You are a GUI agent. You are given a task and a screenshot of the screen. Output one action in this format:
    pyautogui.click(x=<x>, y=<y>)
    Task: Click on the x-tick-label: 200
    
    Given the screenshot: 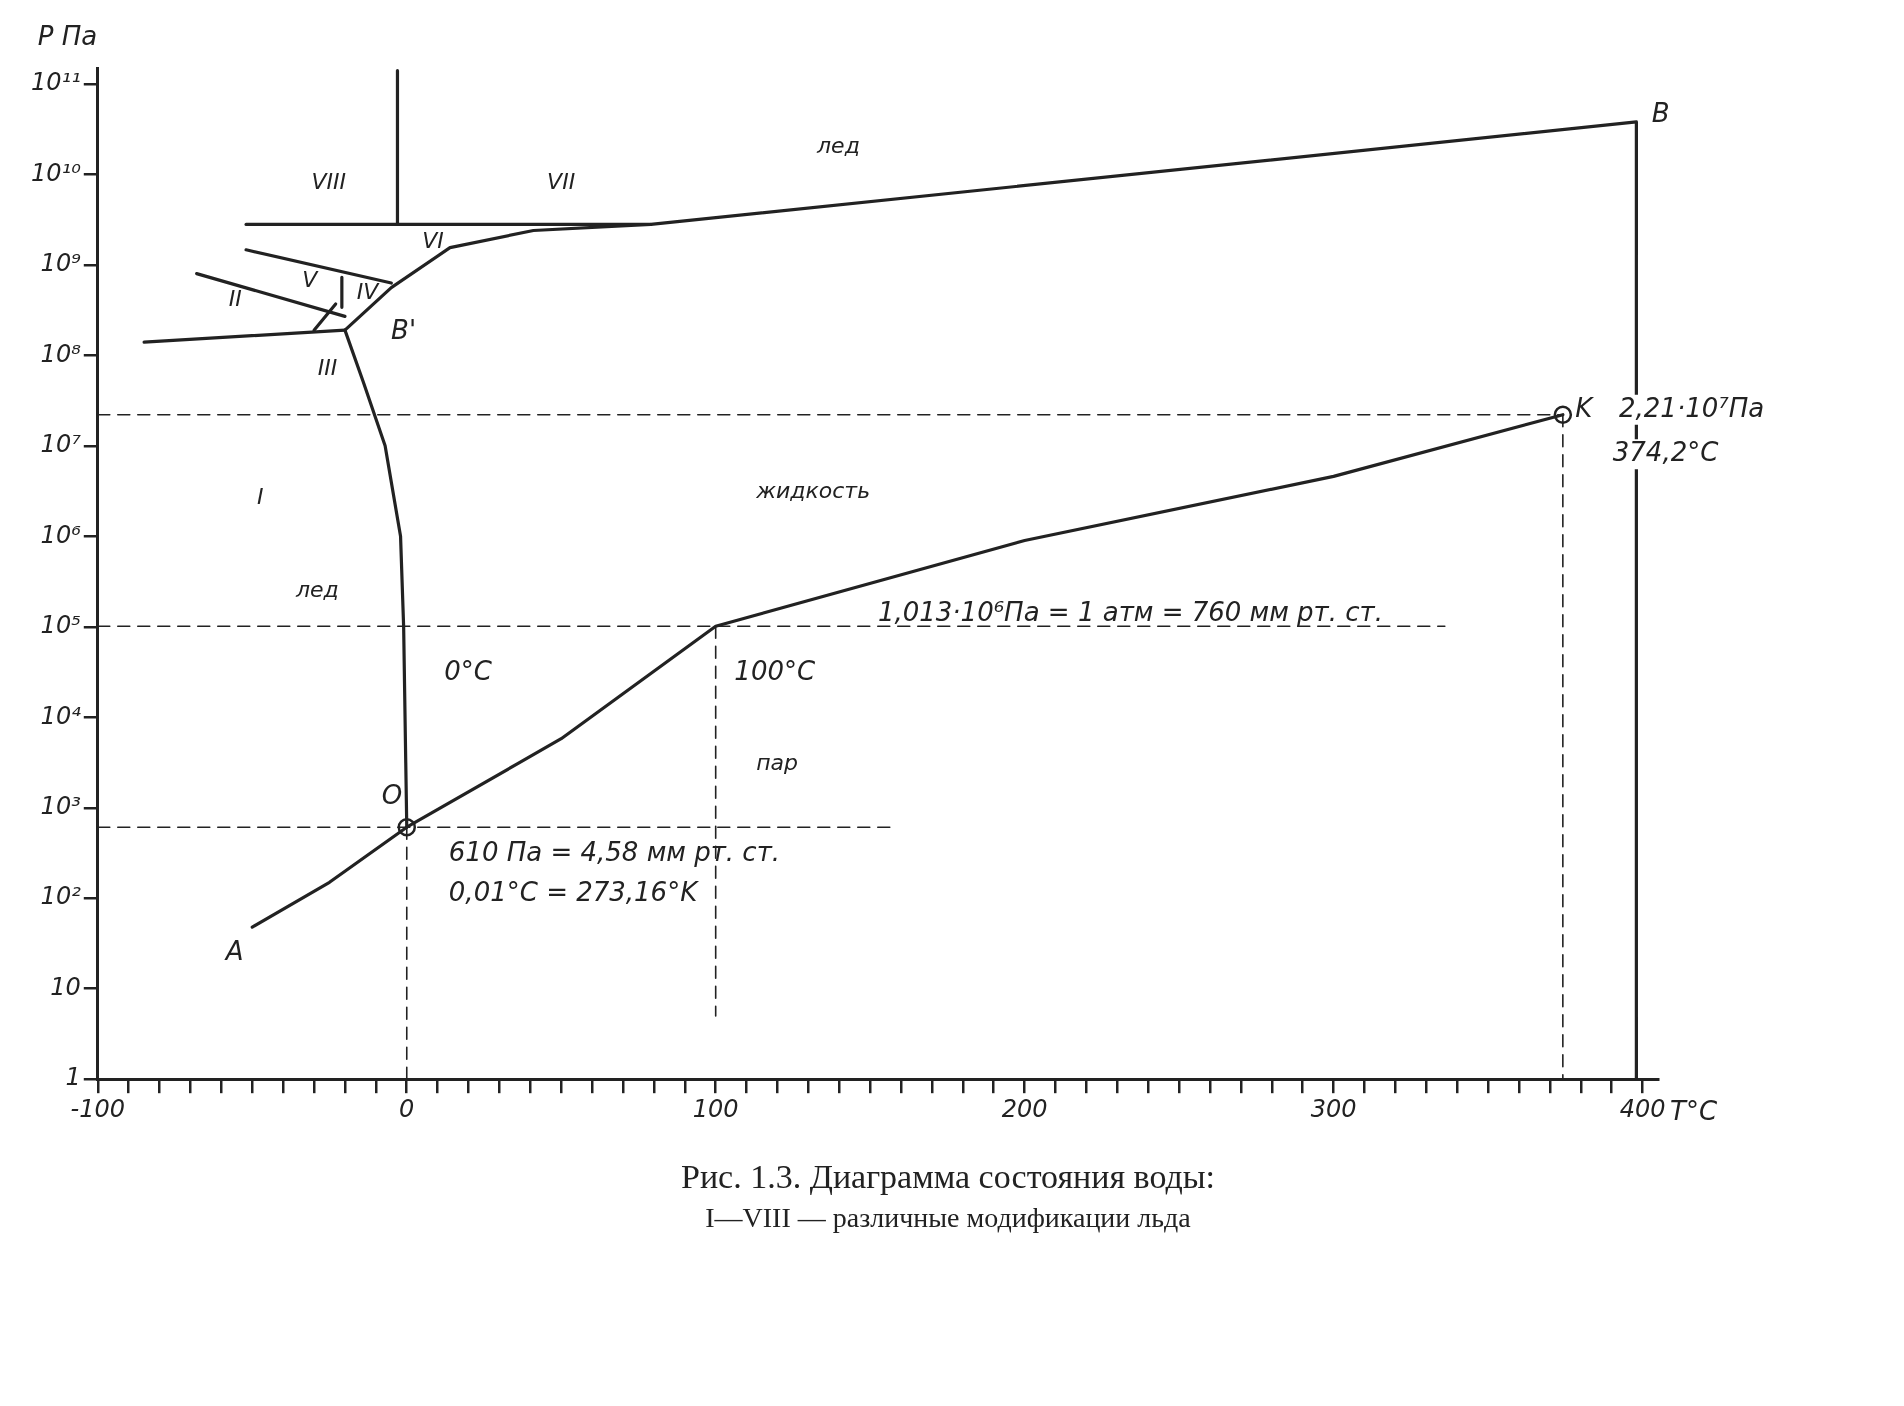 What is the action you would take?
    pyautogui.click(x=1024, y=1108)
    